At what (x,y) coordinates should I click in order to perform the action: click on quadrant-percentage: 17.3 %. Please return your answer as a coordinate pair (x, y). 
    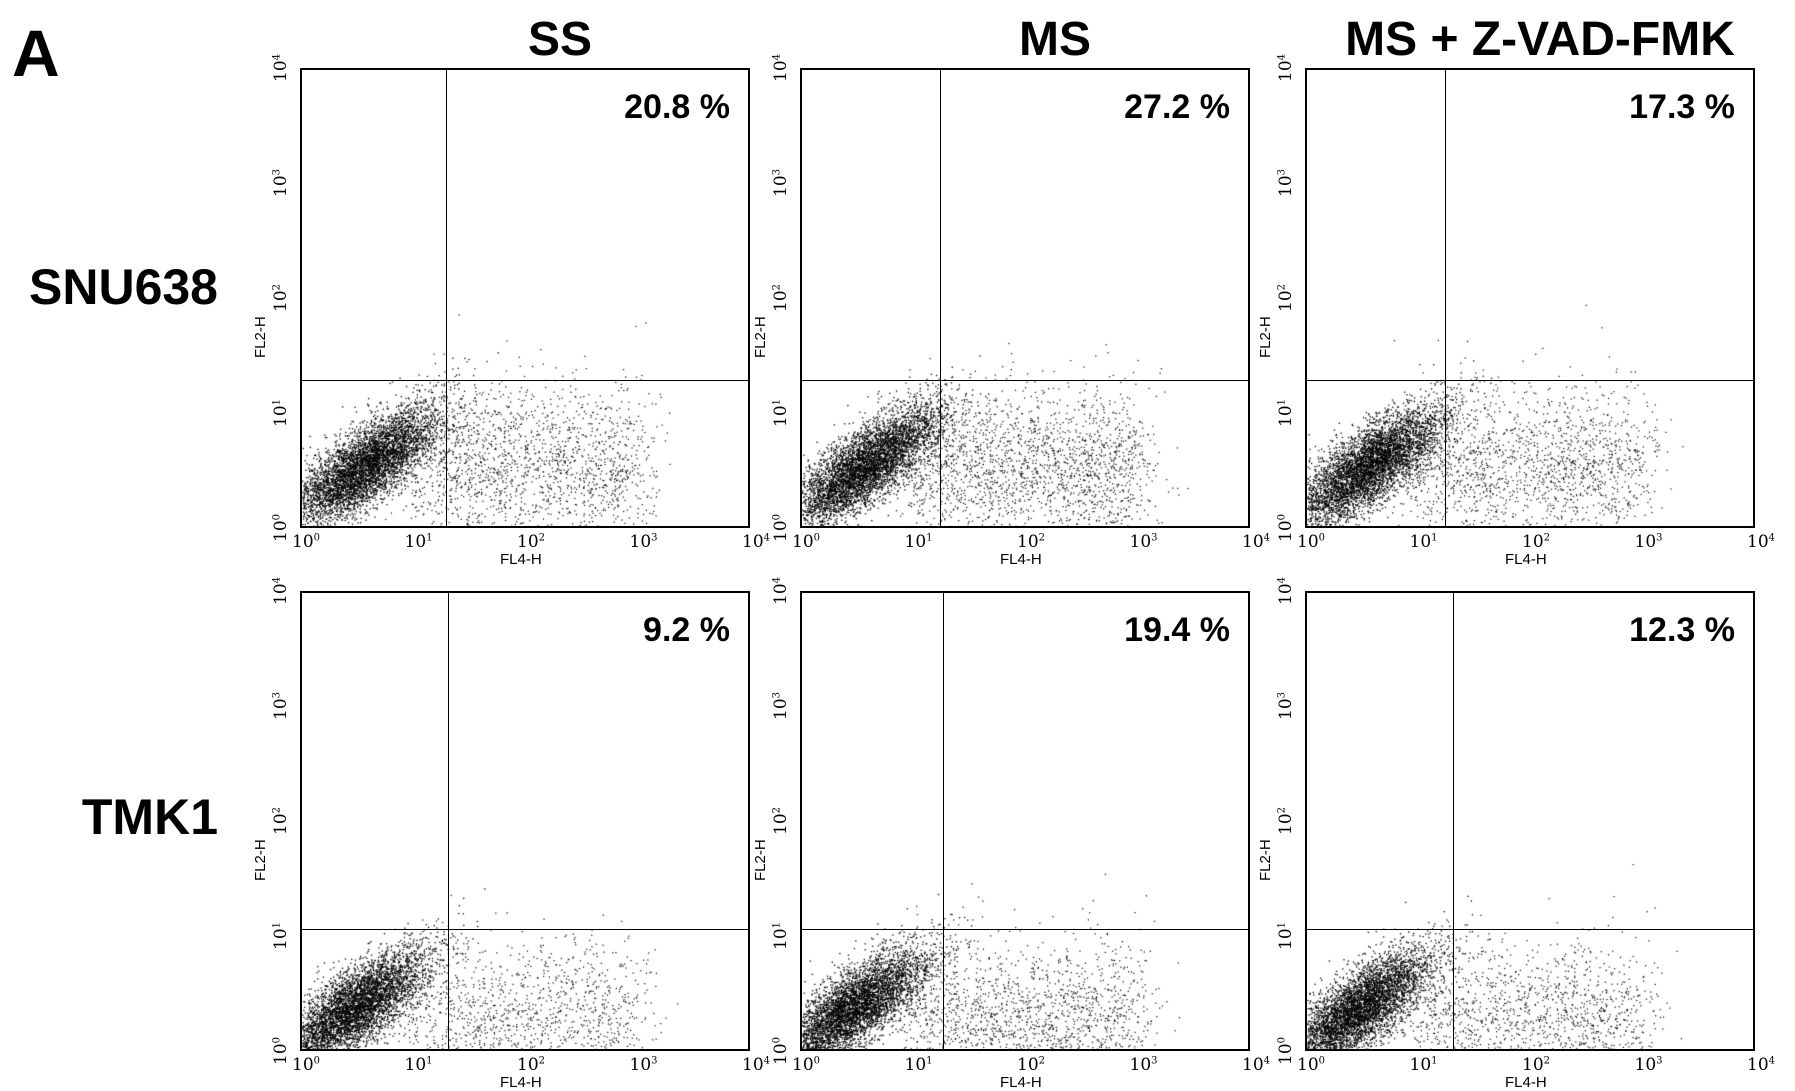
    Looking at the image, I should click on (1682, 107).